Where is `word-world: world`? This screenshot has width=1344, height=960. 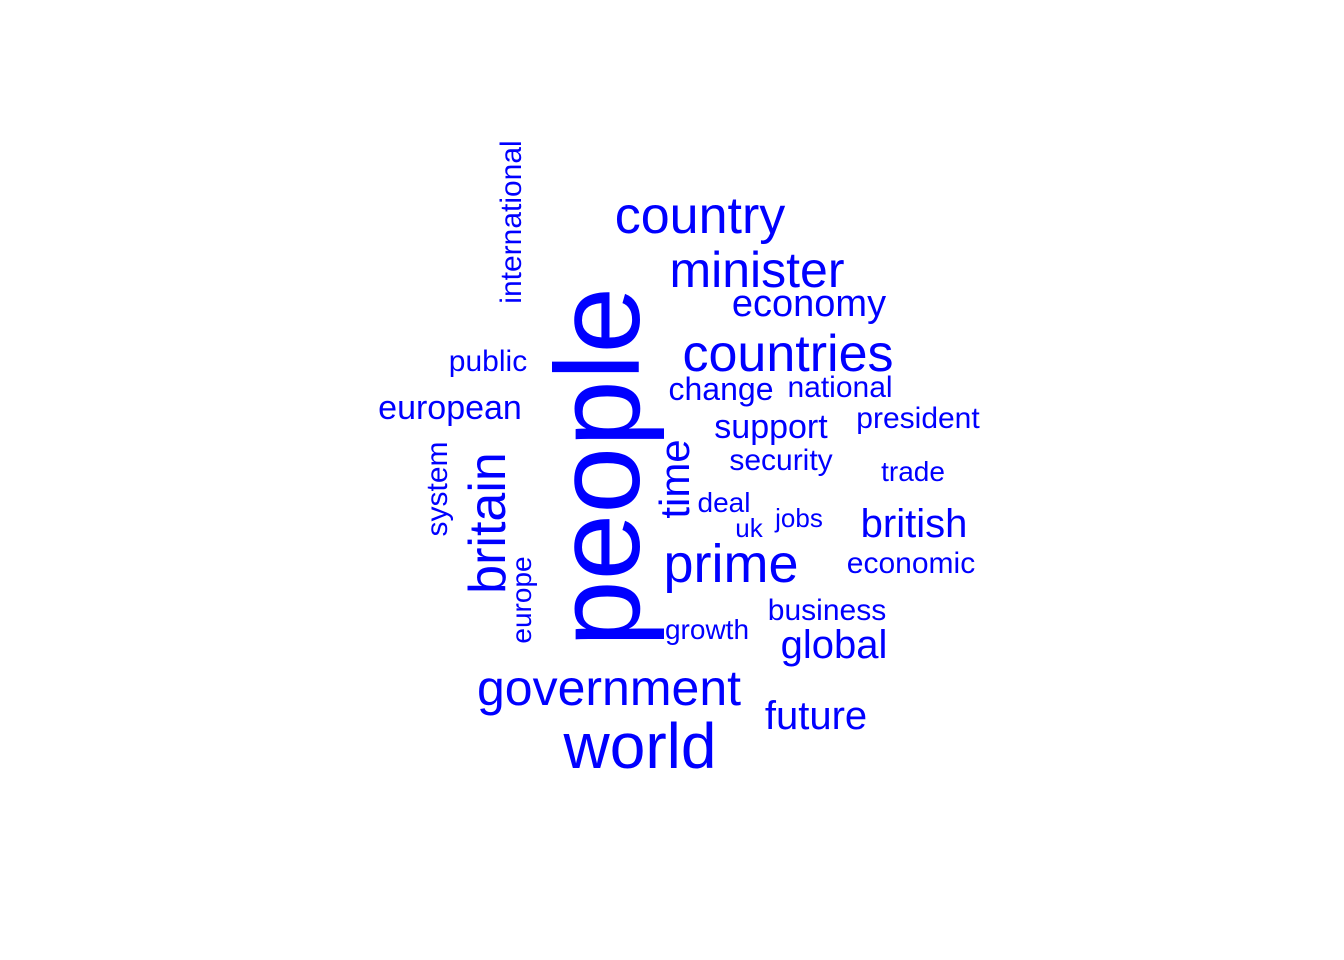 word-world: world is located at coordinates (640, 746).